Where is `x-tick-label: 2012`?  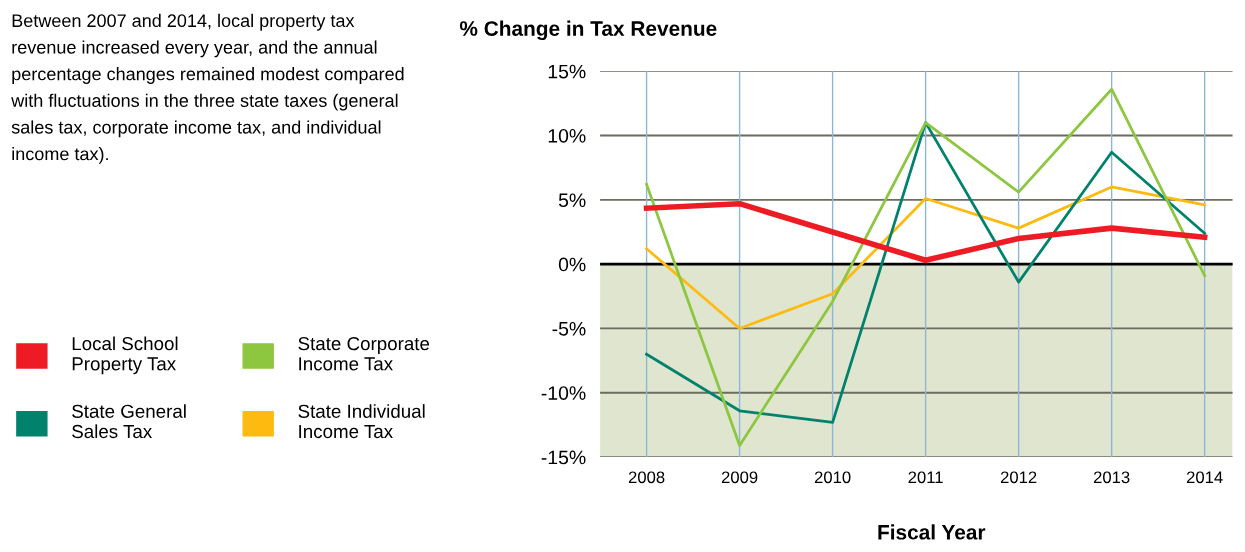 x-tick-label: 2012 is located at coordinates (1018, 477).